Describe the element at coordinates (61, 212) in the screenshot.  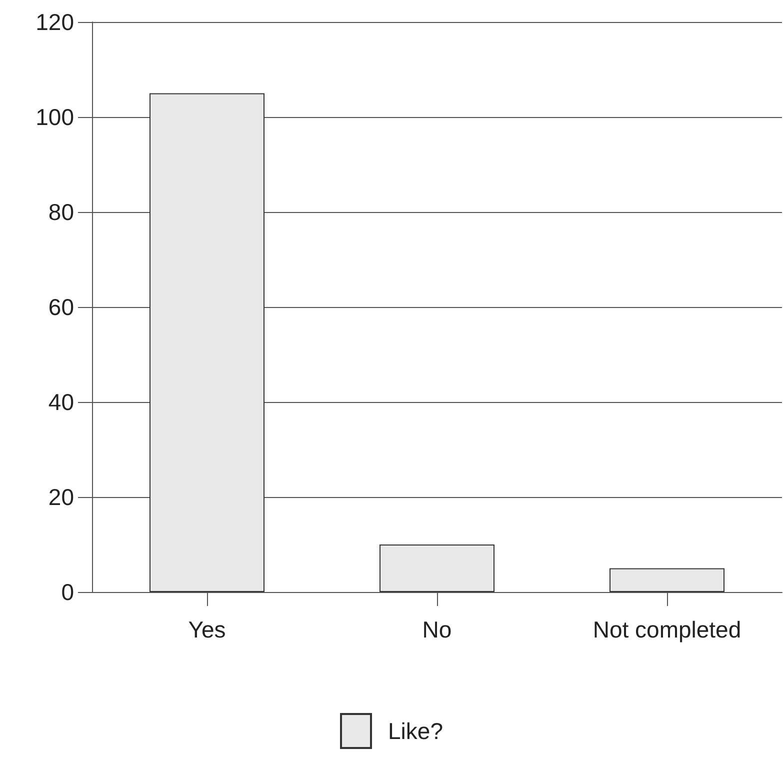
I see `y-tick-label: 80` at that location.